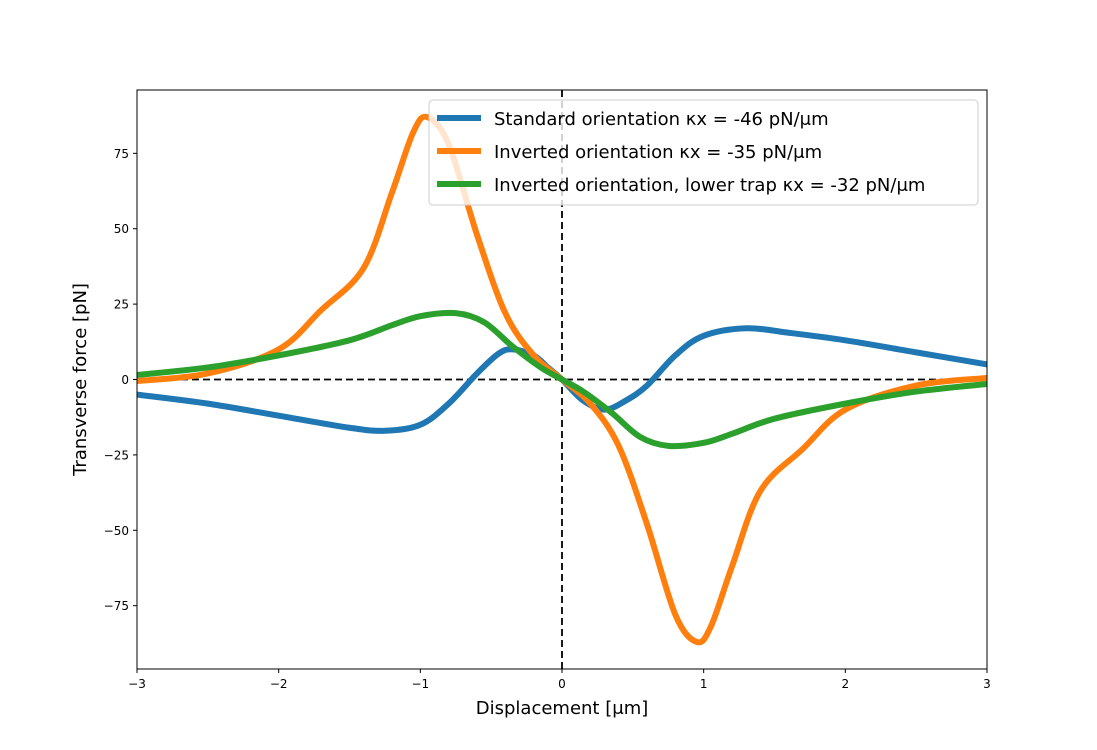 Image resolution: width=1097 pixels, height=750 pixels. Describe the element at coordinates (120, 380) in the screenshot. I see `y-axis: −75 −50 −25 0 25 50 75` at that location.